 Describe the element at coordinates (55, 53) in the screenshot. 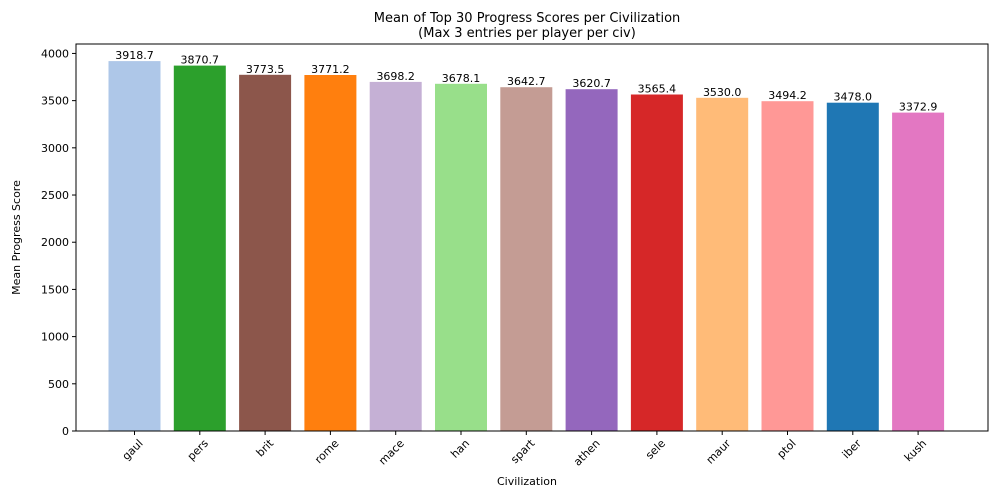

I see `y-tick-label-4000: 4000` at that location.